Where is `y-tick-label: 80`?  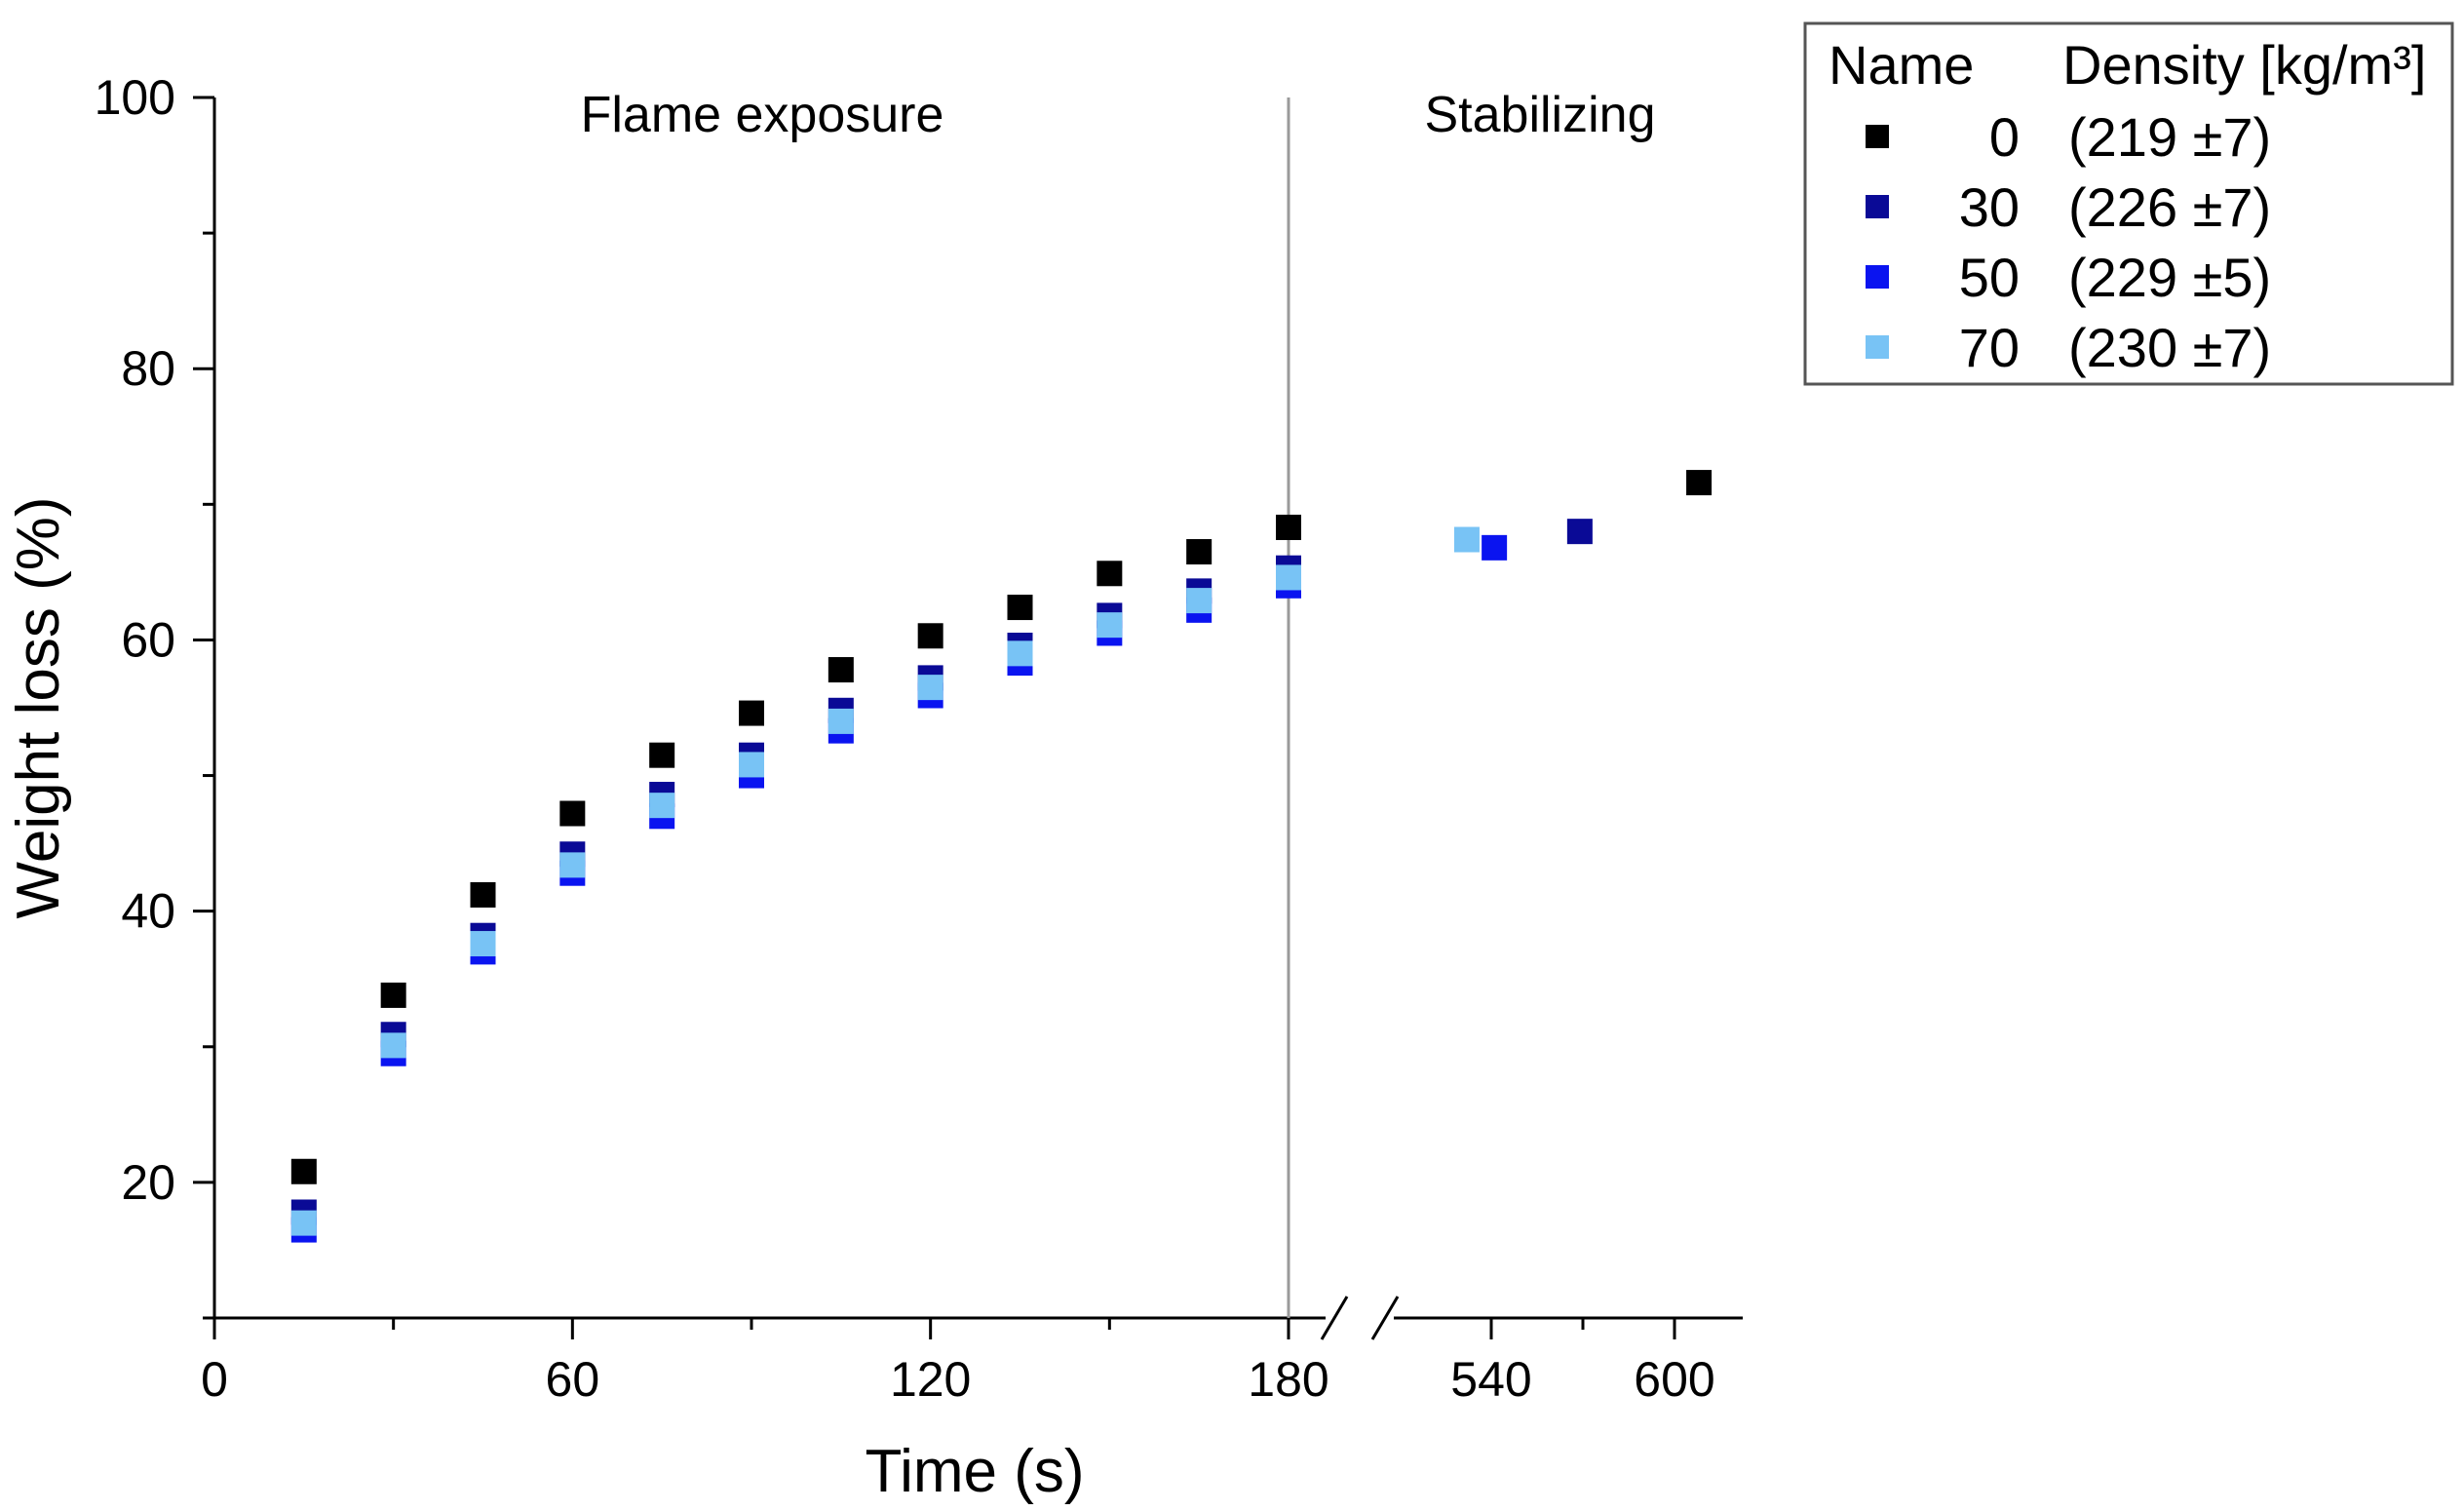 y-tick-label: 80 is located at coordinates (148, 368).